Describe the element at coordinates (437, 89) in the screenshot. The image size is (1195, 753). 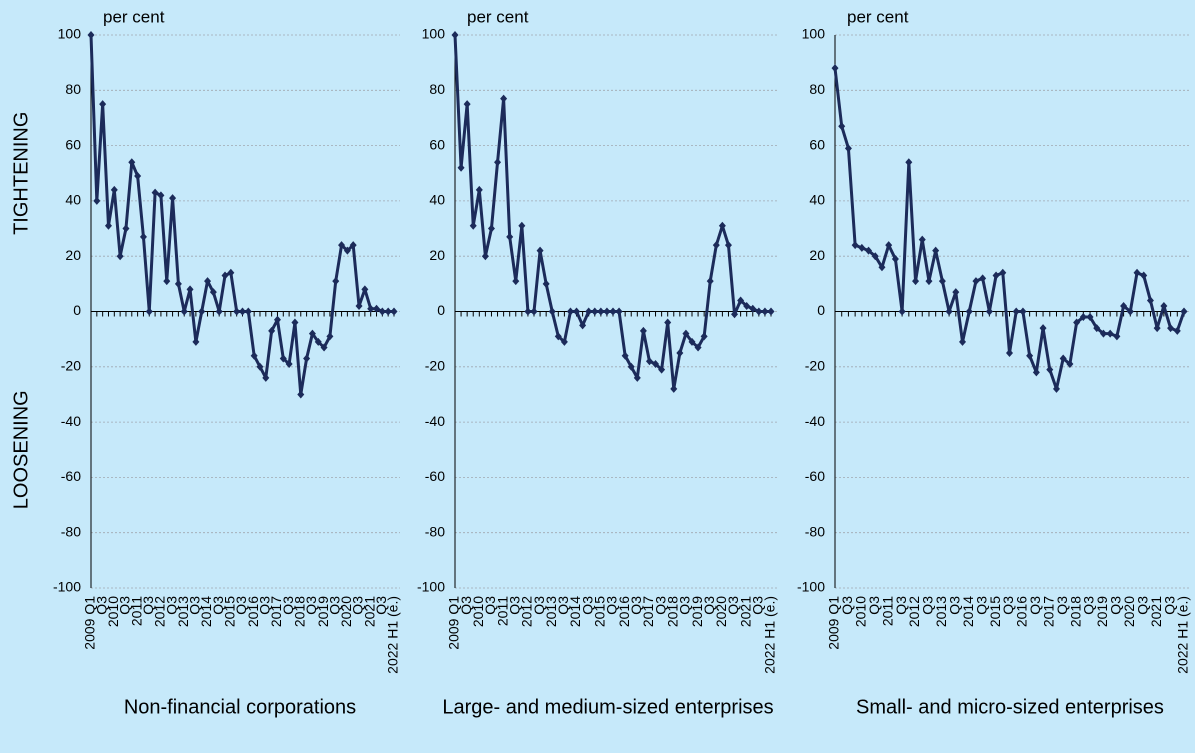
I see `y-tick-label: 80` at that location.